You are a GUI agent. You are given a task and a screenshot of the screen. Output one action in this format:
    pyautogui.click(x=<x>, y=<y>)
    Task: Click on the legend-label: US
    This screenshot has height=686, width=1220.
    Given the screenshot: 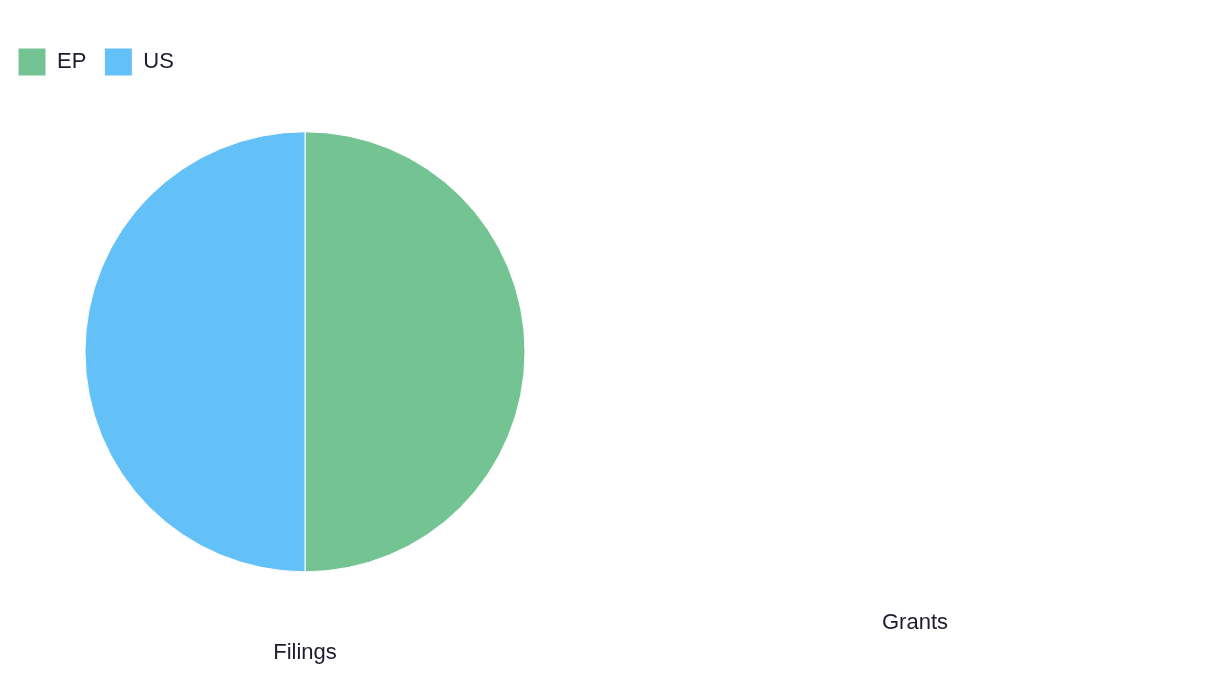 What is the action you would take?
    pyautogui.click(x=158, y=61)
    